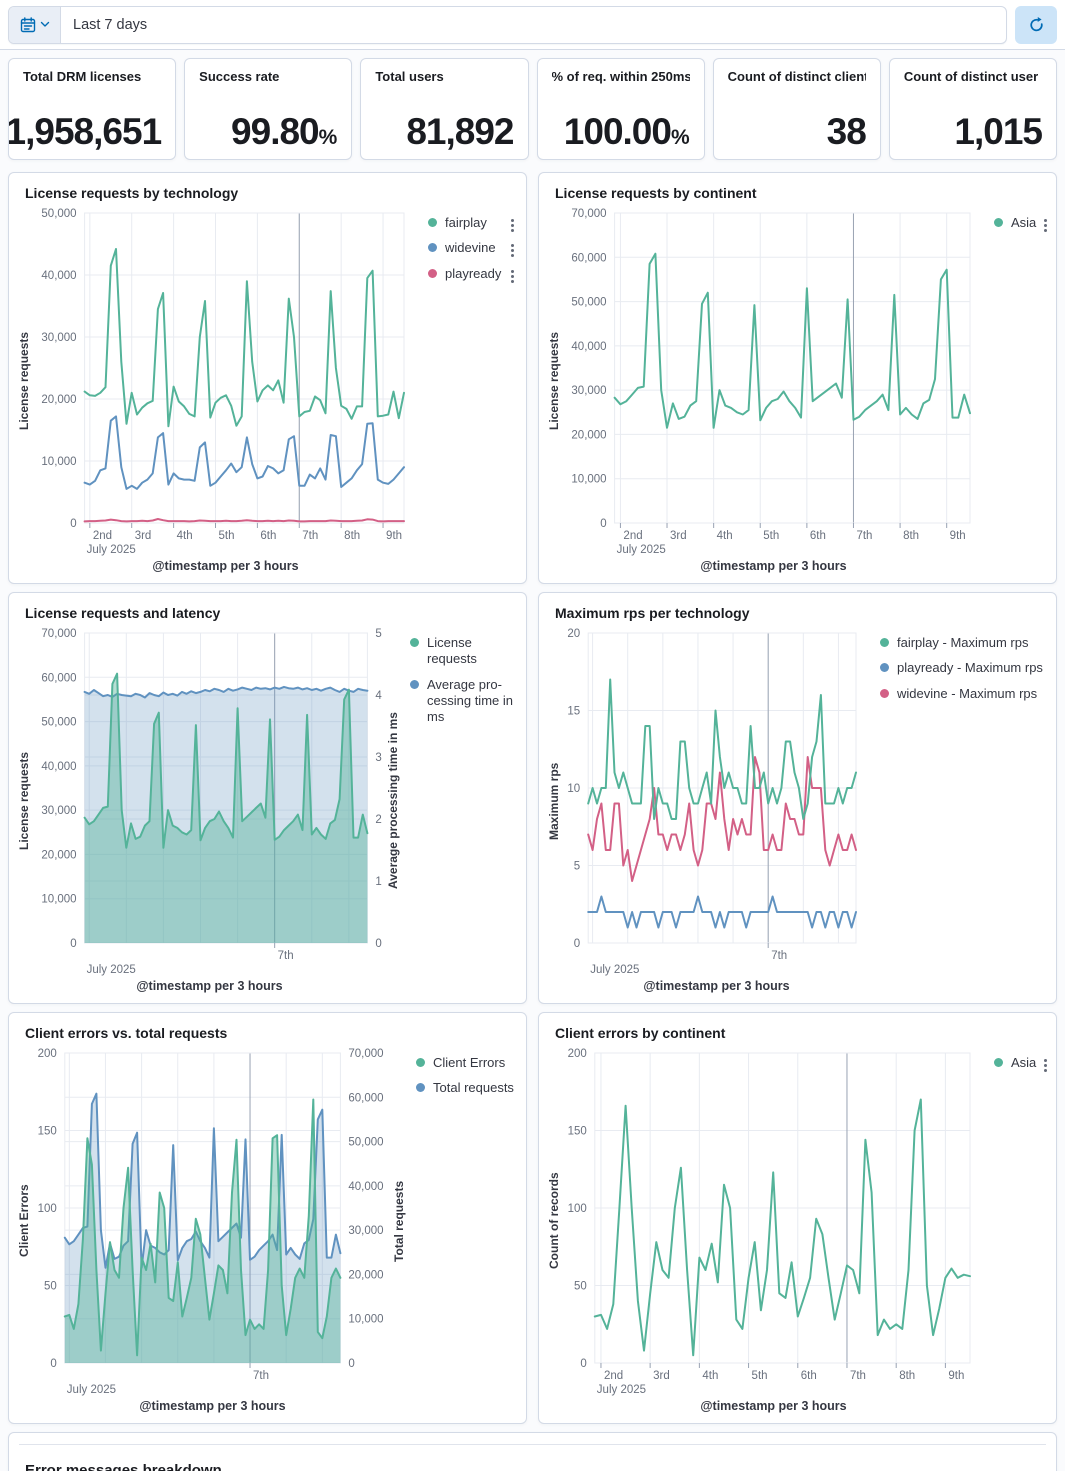 The image size is (1065, 1471). Describe the element at coordinates (588, 391) in the screenshot. I see `svg-text: 30,000` at that location.